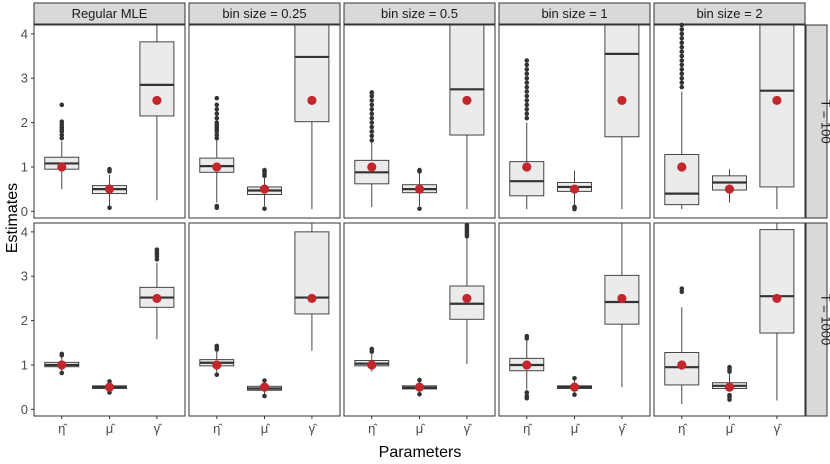 Image resolution: width=830 pixels, height=464 pixels. I want to click on x-axis-title: Parameters, so click(420, 452).